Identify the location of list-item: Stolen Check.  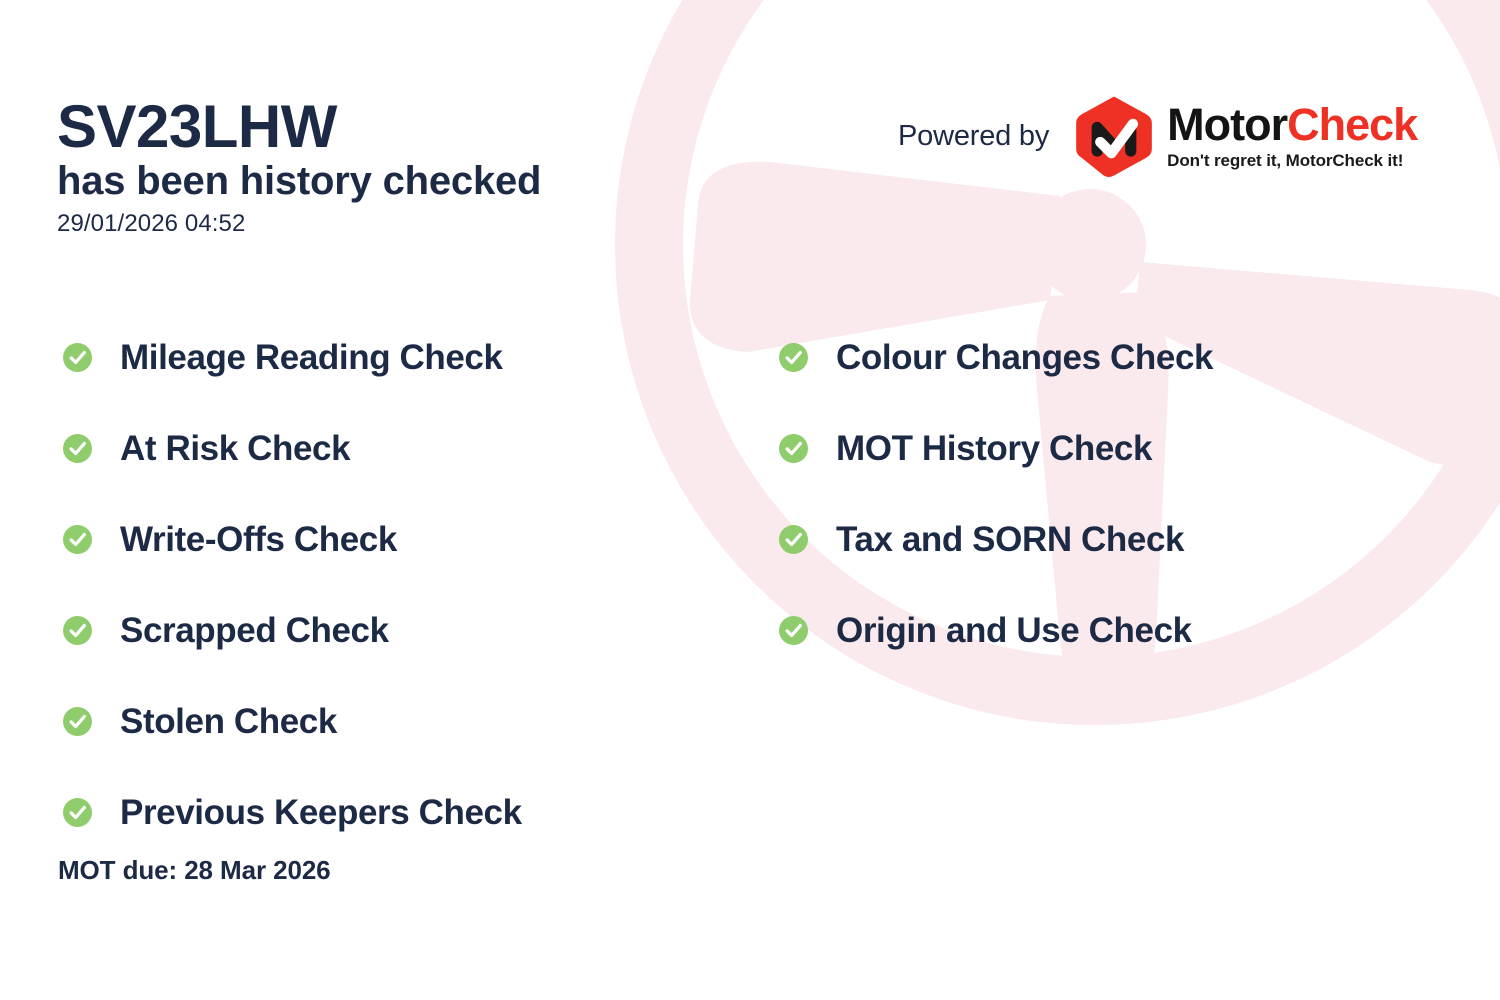
(393, 721).